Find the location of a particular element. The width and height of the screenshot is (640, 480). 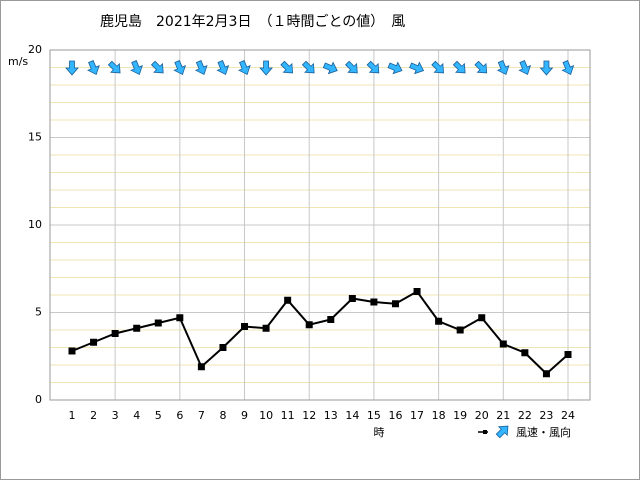

y-tick-label: 20 is located at coordinates (35, 49).